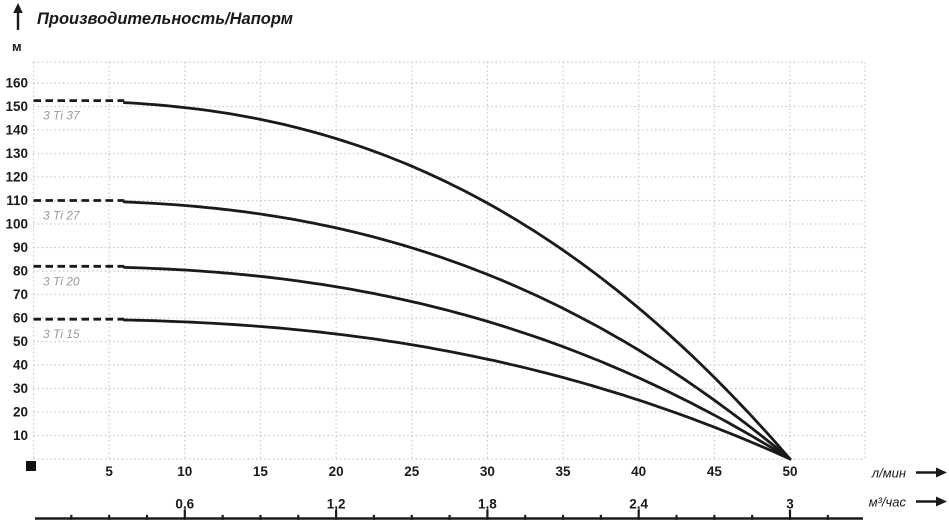 The image size is (949, 527). Describe the element at coordinates (931, 501) in the screenshot. I see `x-axis-arrow-m3h-icon` at that location.